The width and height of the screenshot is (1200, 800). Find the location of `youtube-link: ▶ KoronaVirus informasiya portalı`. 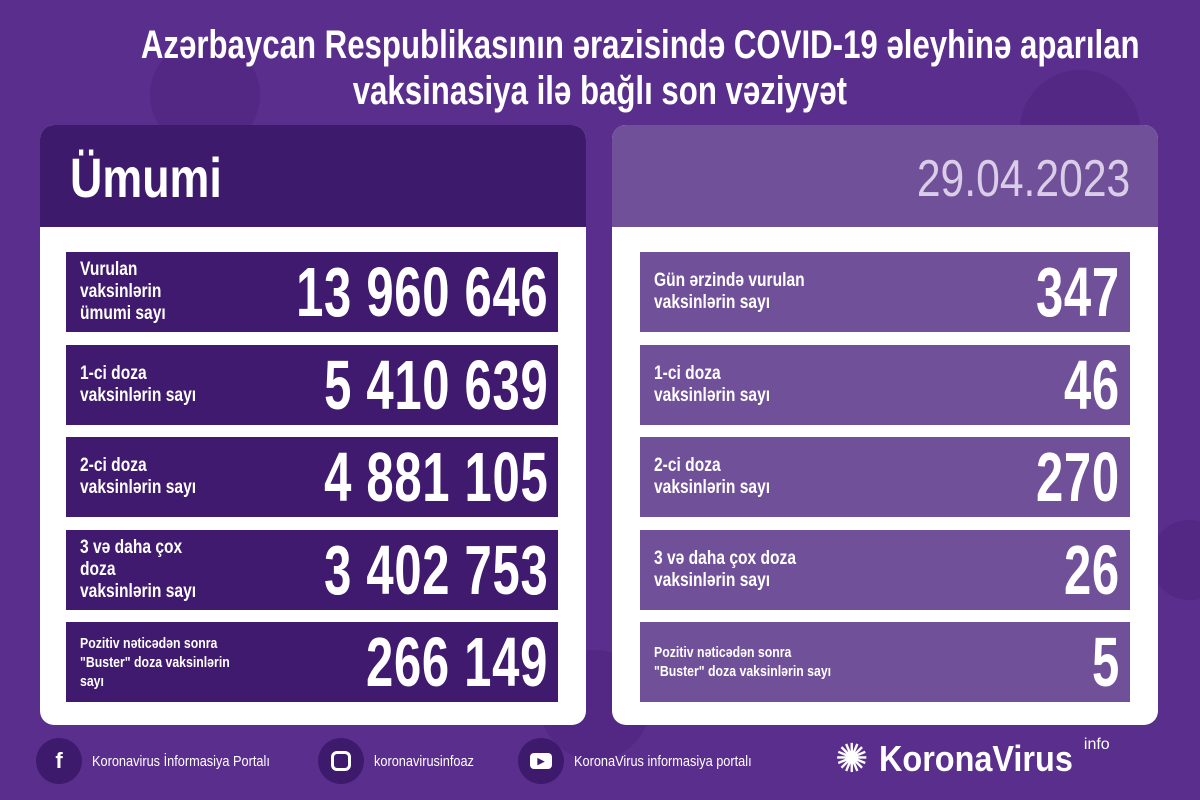

youtube-link: ▶ KoronaVirus informasiya portalı is located at coordinates (650, 761).